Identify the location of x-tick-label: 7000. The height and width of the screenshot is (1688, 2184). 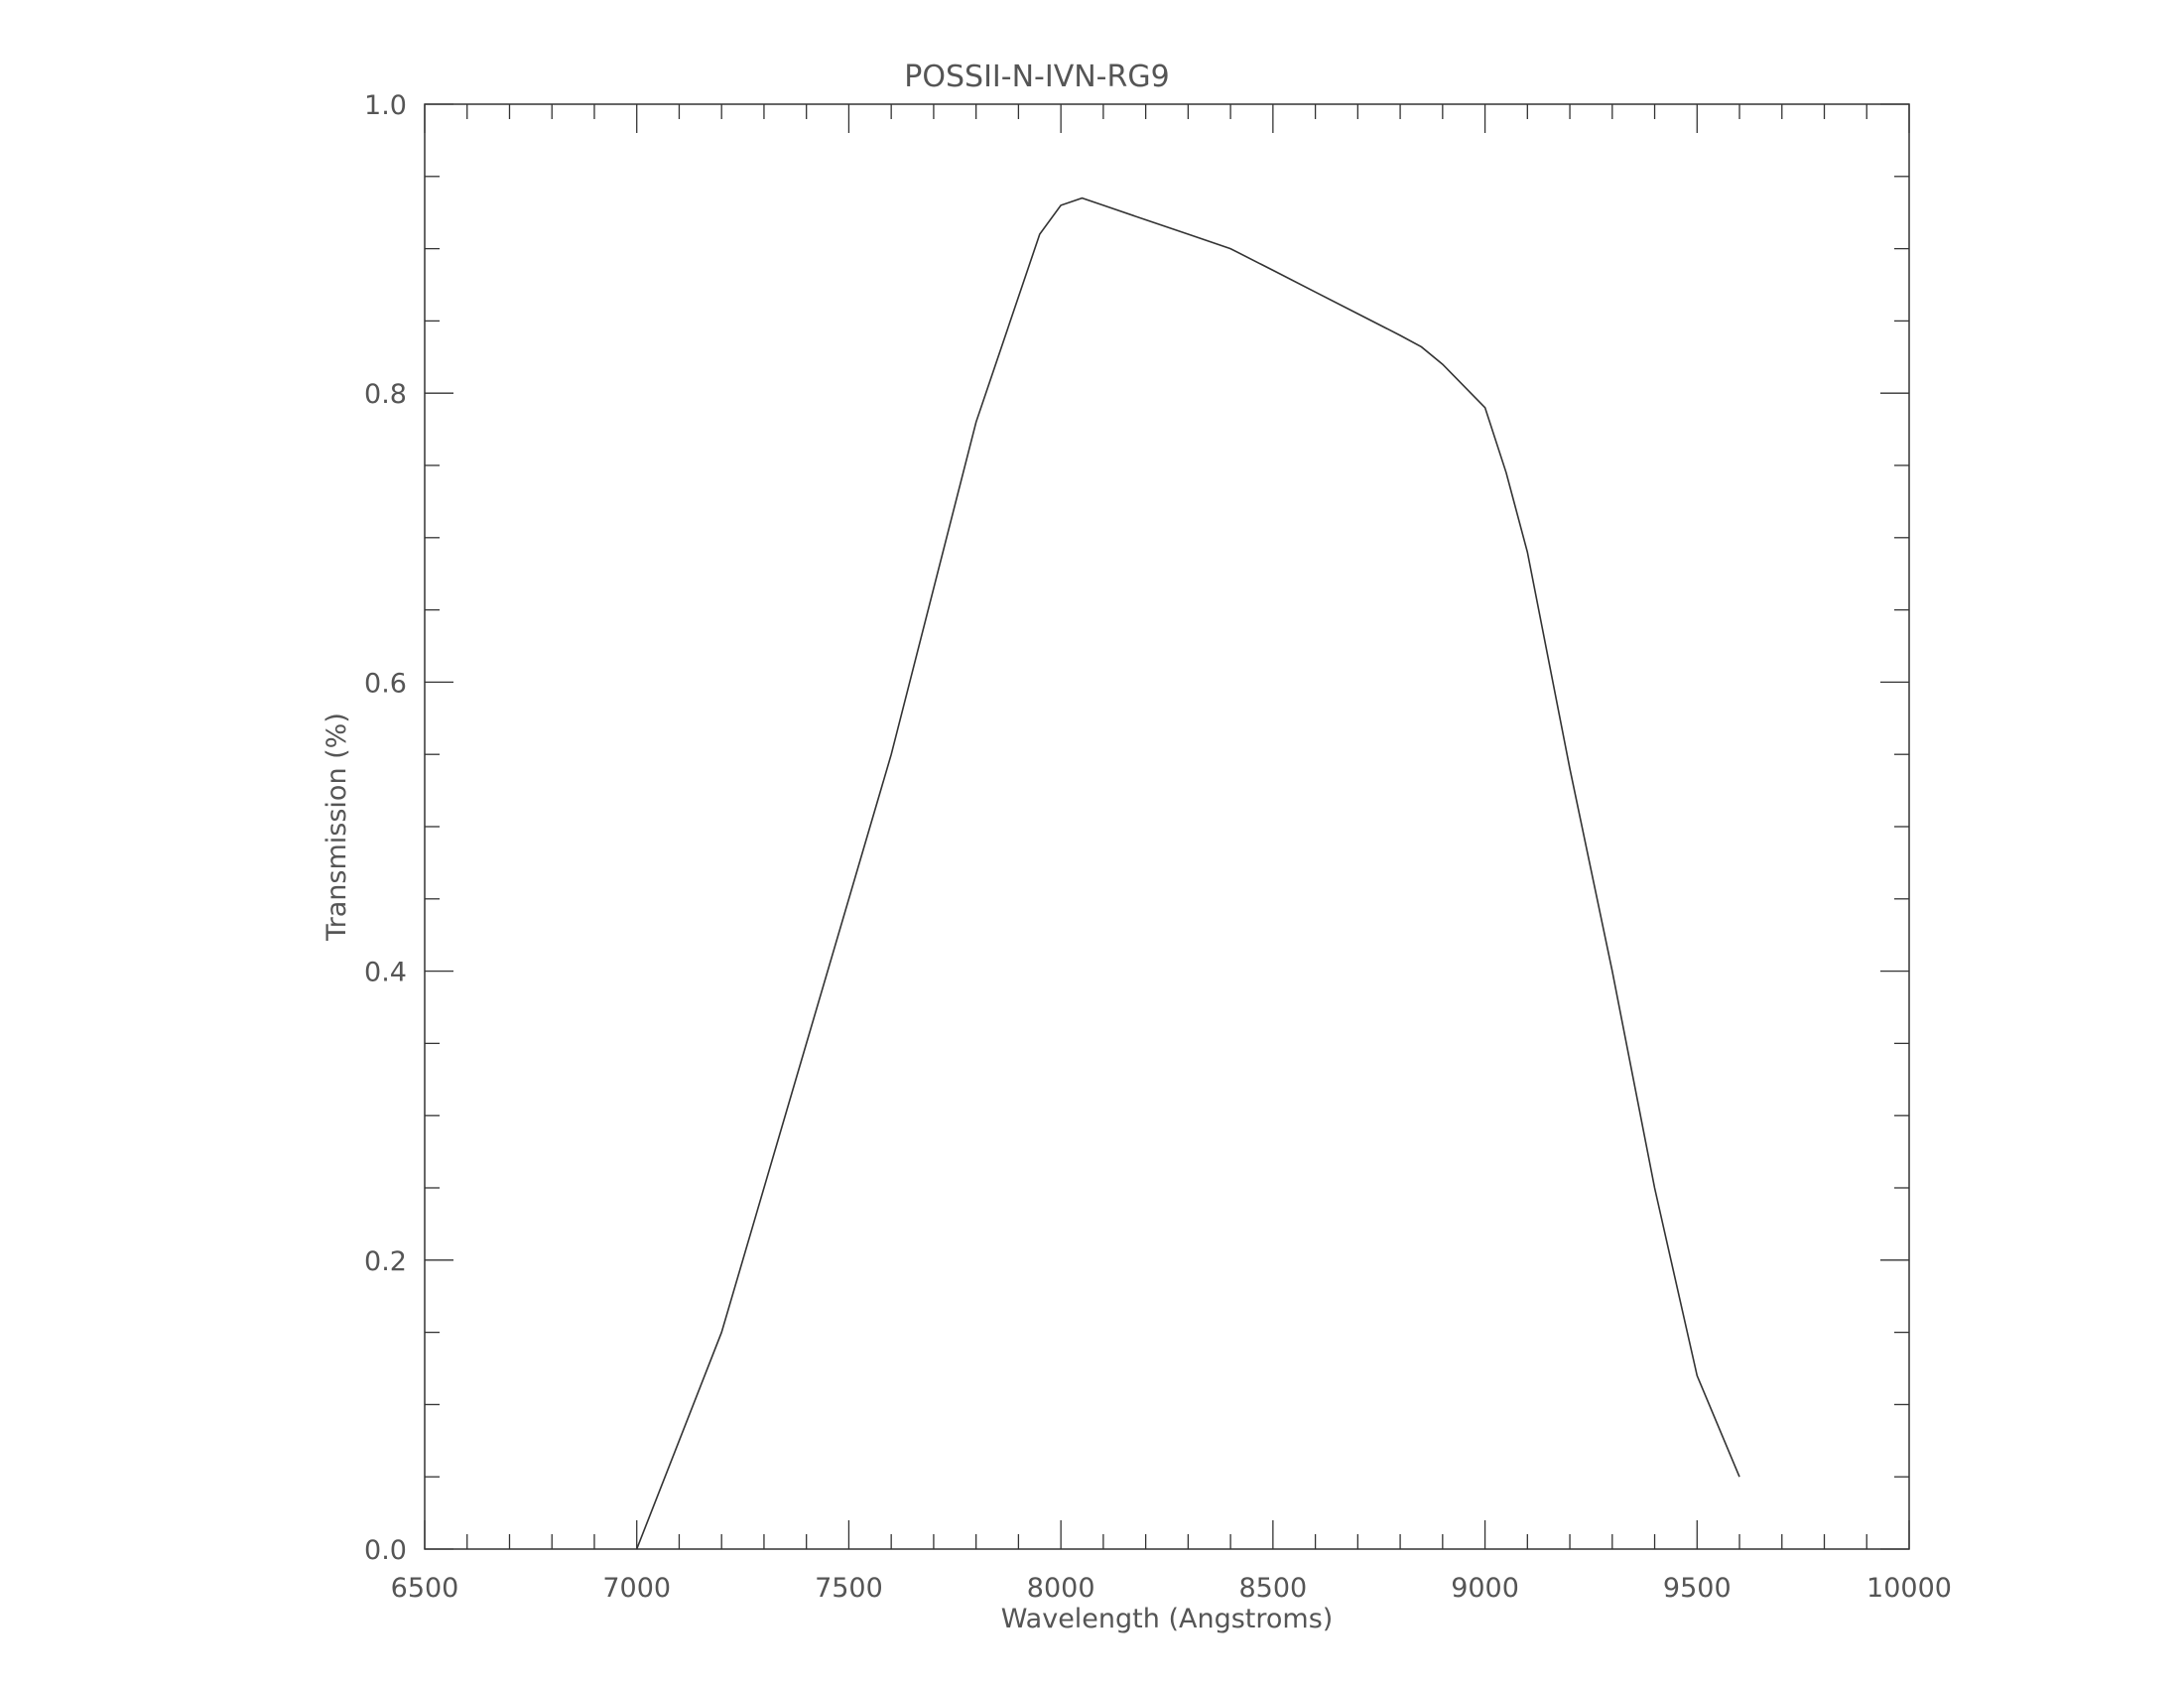
(636, 1588).